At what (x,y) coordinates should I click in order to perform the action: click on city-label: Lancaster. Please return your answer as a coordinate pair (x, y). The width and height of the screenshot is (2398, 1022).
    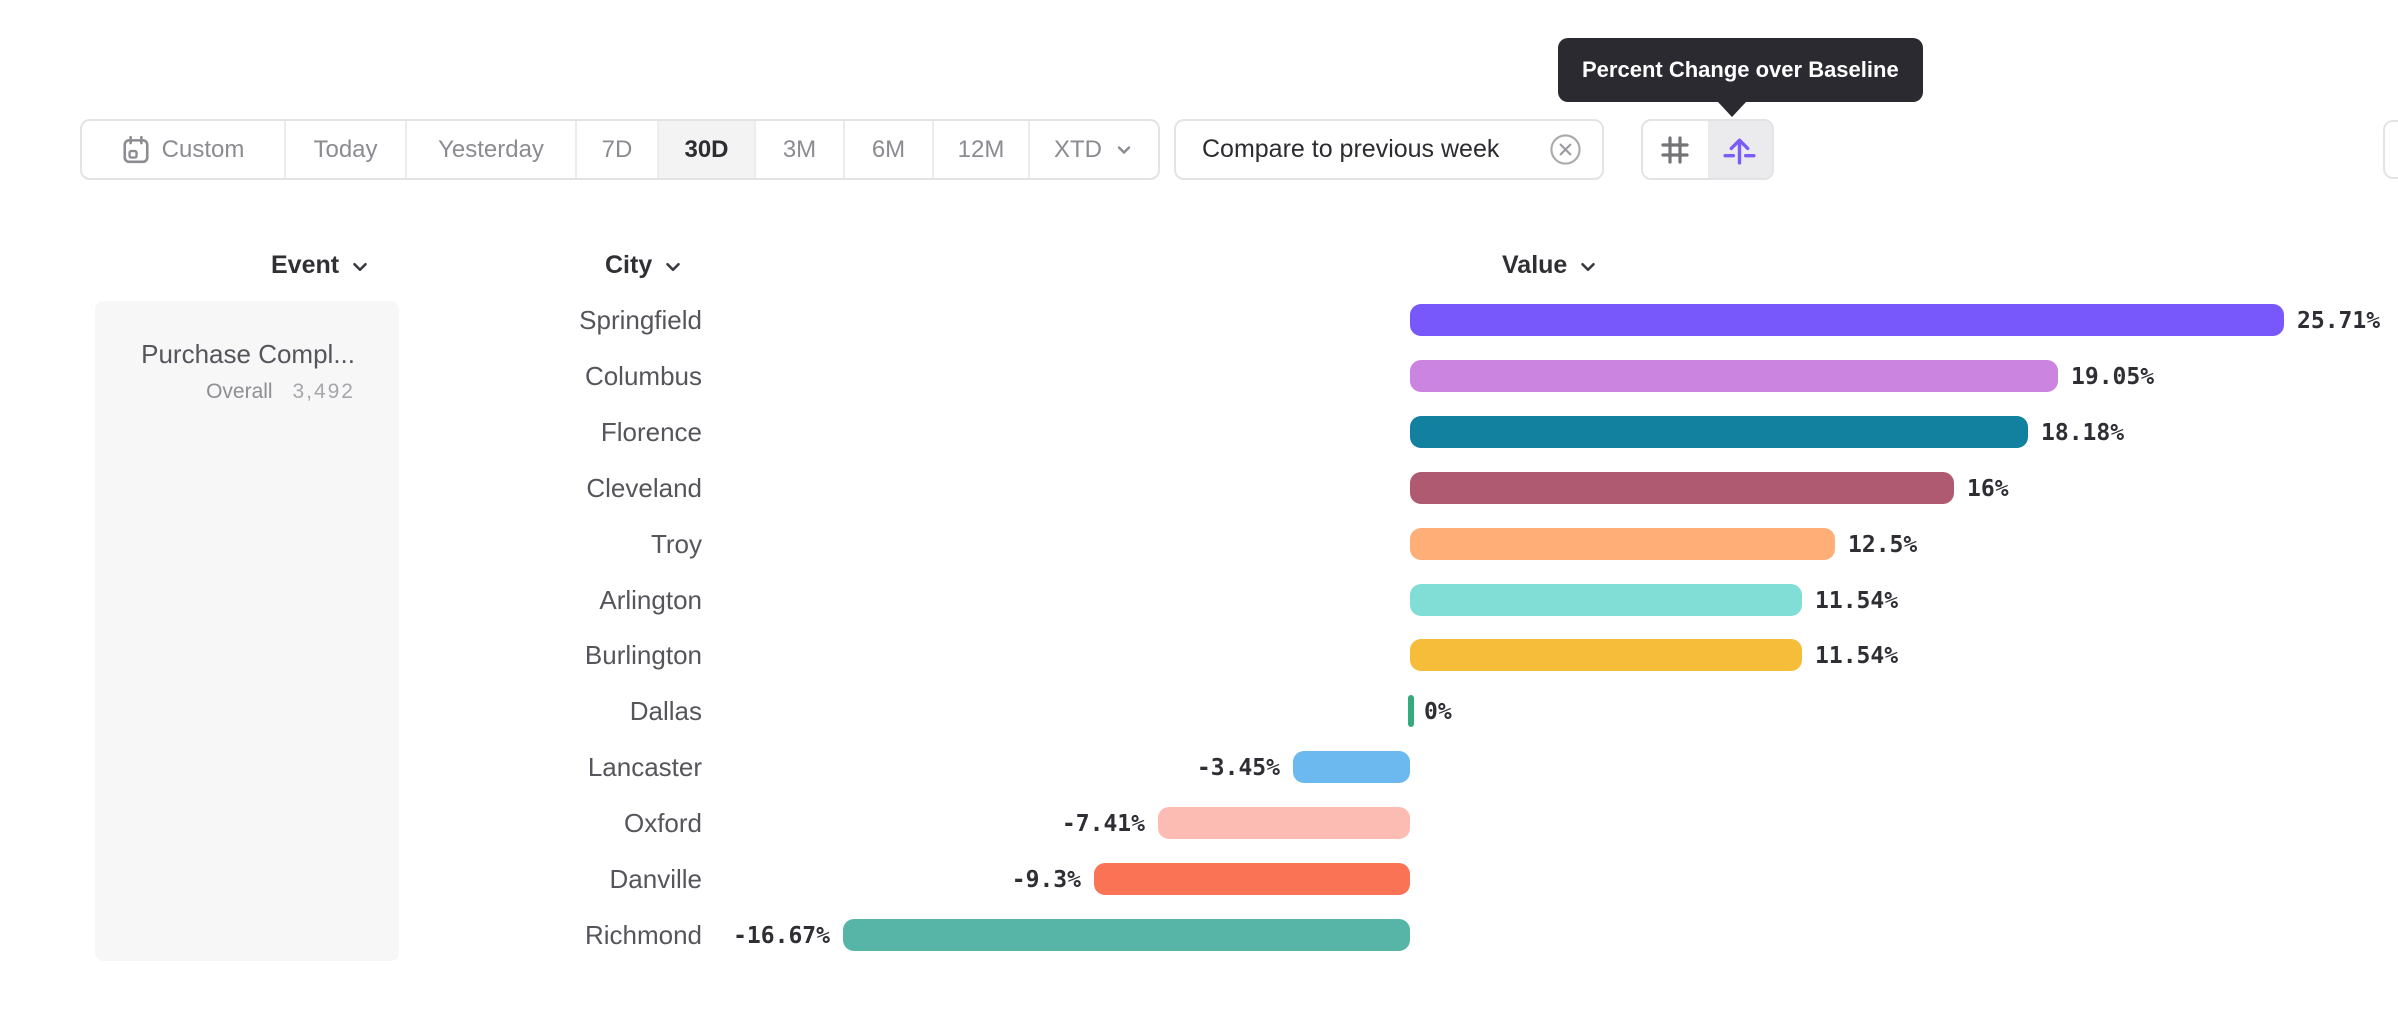
    Looking at the image, I should click on (644, 767).